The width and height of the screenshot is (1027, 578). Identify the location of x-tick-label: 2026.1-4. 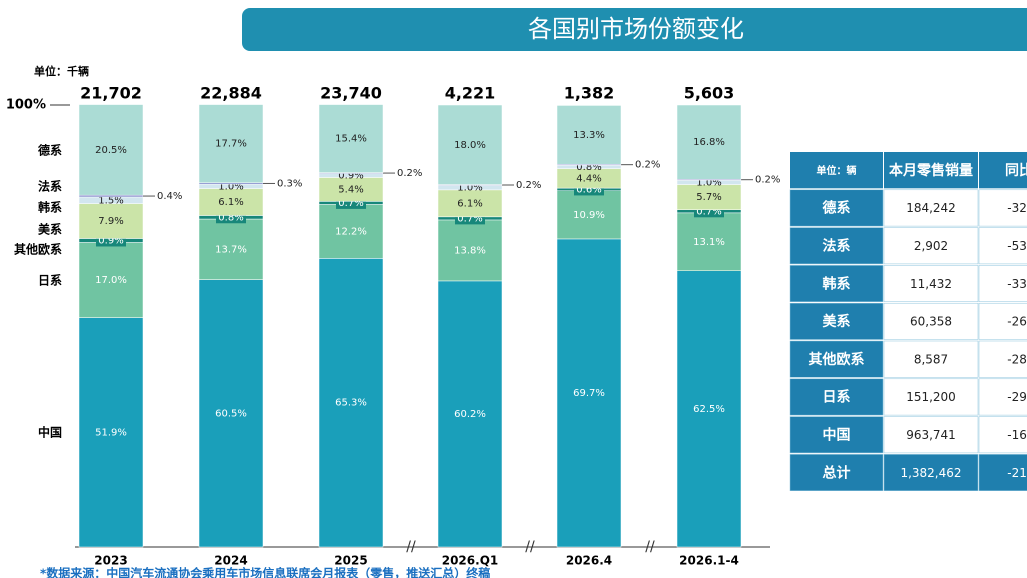
(709, 561).